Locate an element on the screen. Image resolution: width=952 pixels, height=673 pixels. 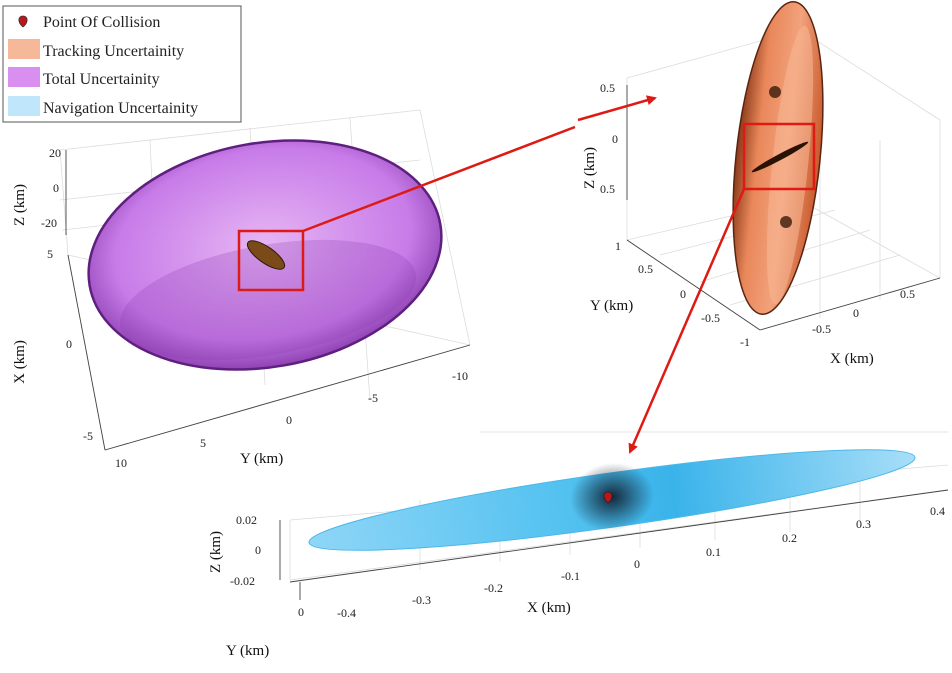
total-zoom-box is located at coordinates (271, 260).